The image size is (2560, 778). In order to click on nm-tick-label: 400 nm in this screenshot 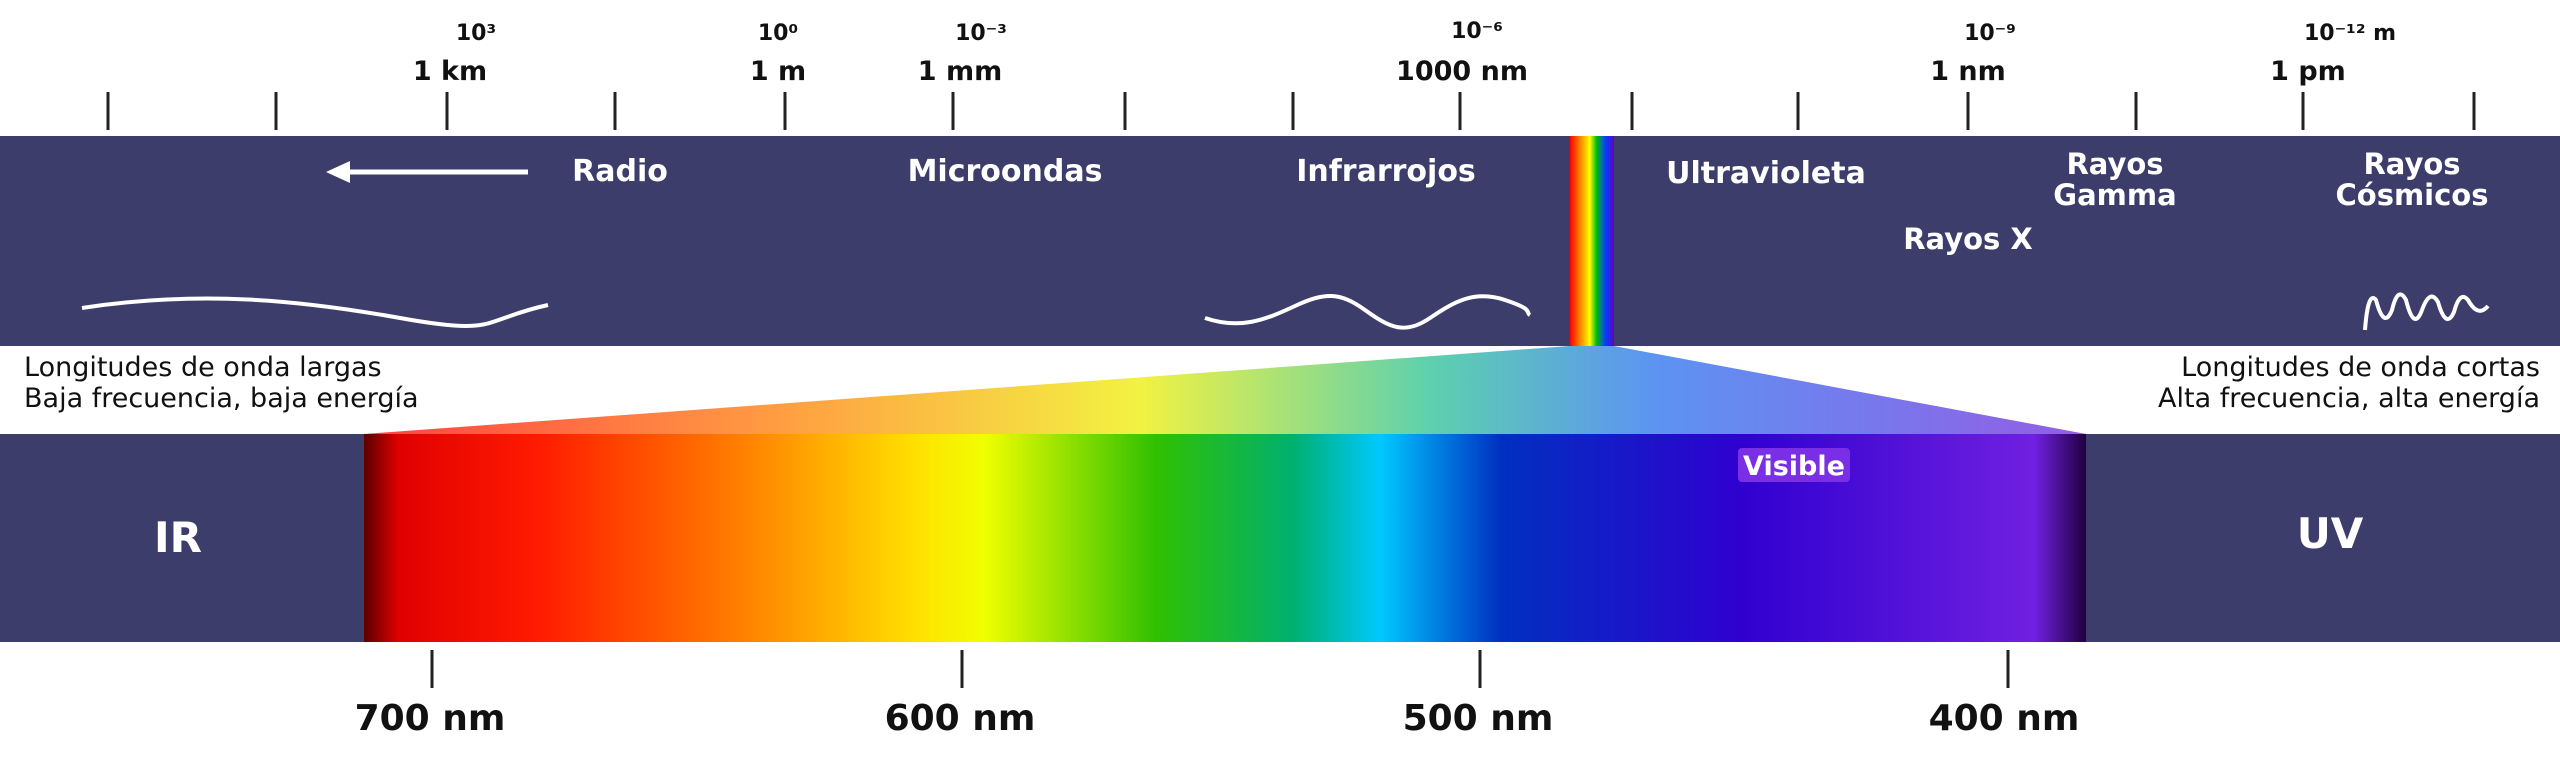, I will do `click(2004, 718)`.